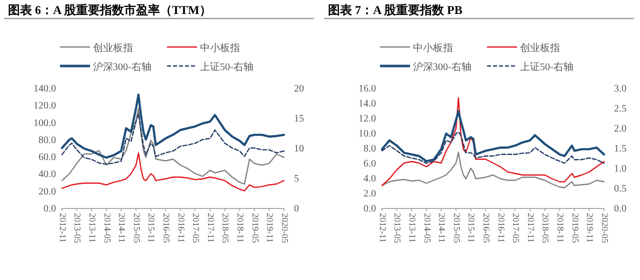 This screenshot has width=640, height=280. Describe the element at coordinates (296, 209) in the screenshot. I see `y2-tick-label: 0` at that location.